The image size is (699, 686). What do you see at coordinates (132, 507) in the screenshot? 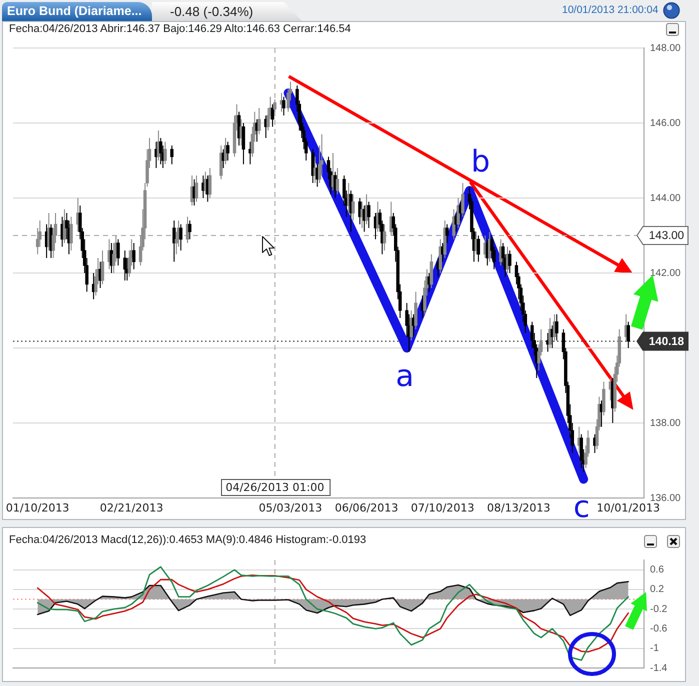
I see `x-tick-label: 02/21/2013` at bounding box center [132, 507].